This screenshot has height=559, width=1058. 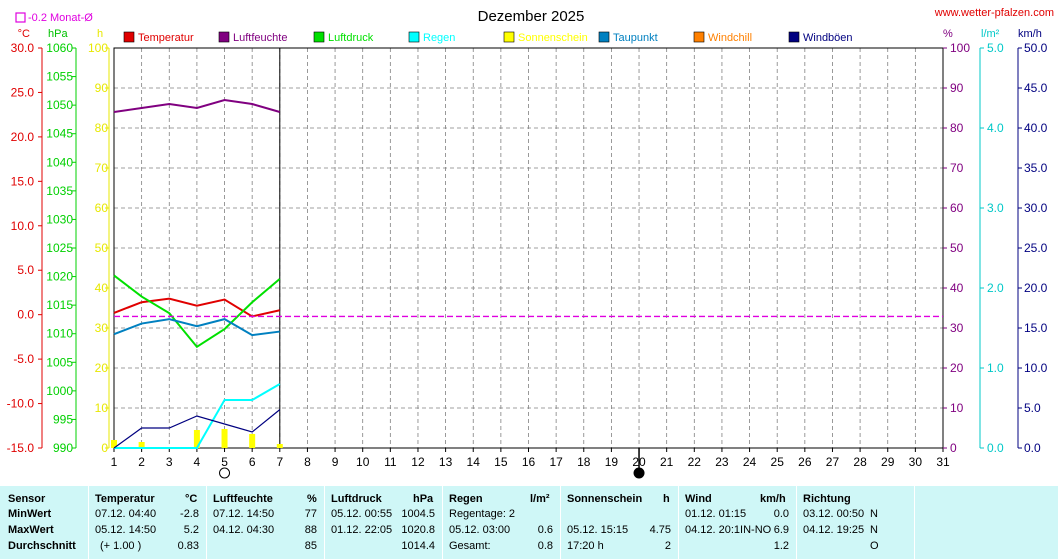 What do you see at coordinates (834, 514) in the screenshot?
I see `dir-min-time: 03.12. 00:50` at bounding box center [834, 514].